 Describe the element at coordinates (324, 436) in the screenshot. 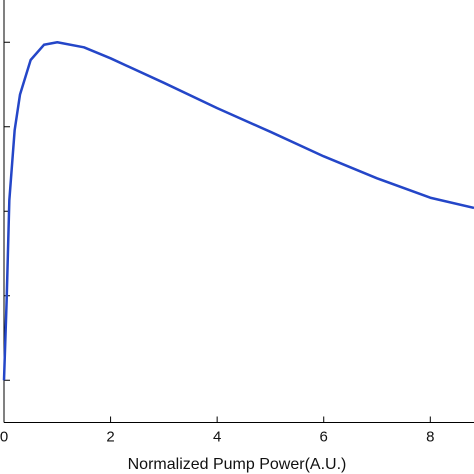

I see `x-tick-label: 6` at that location.